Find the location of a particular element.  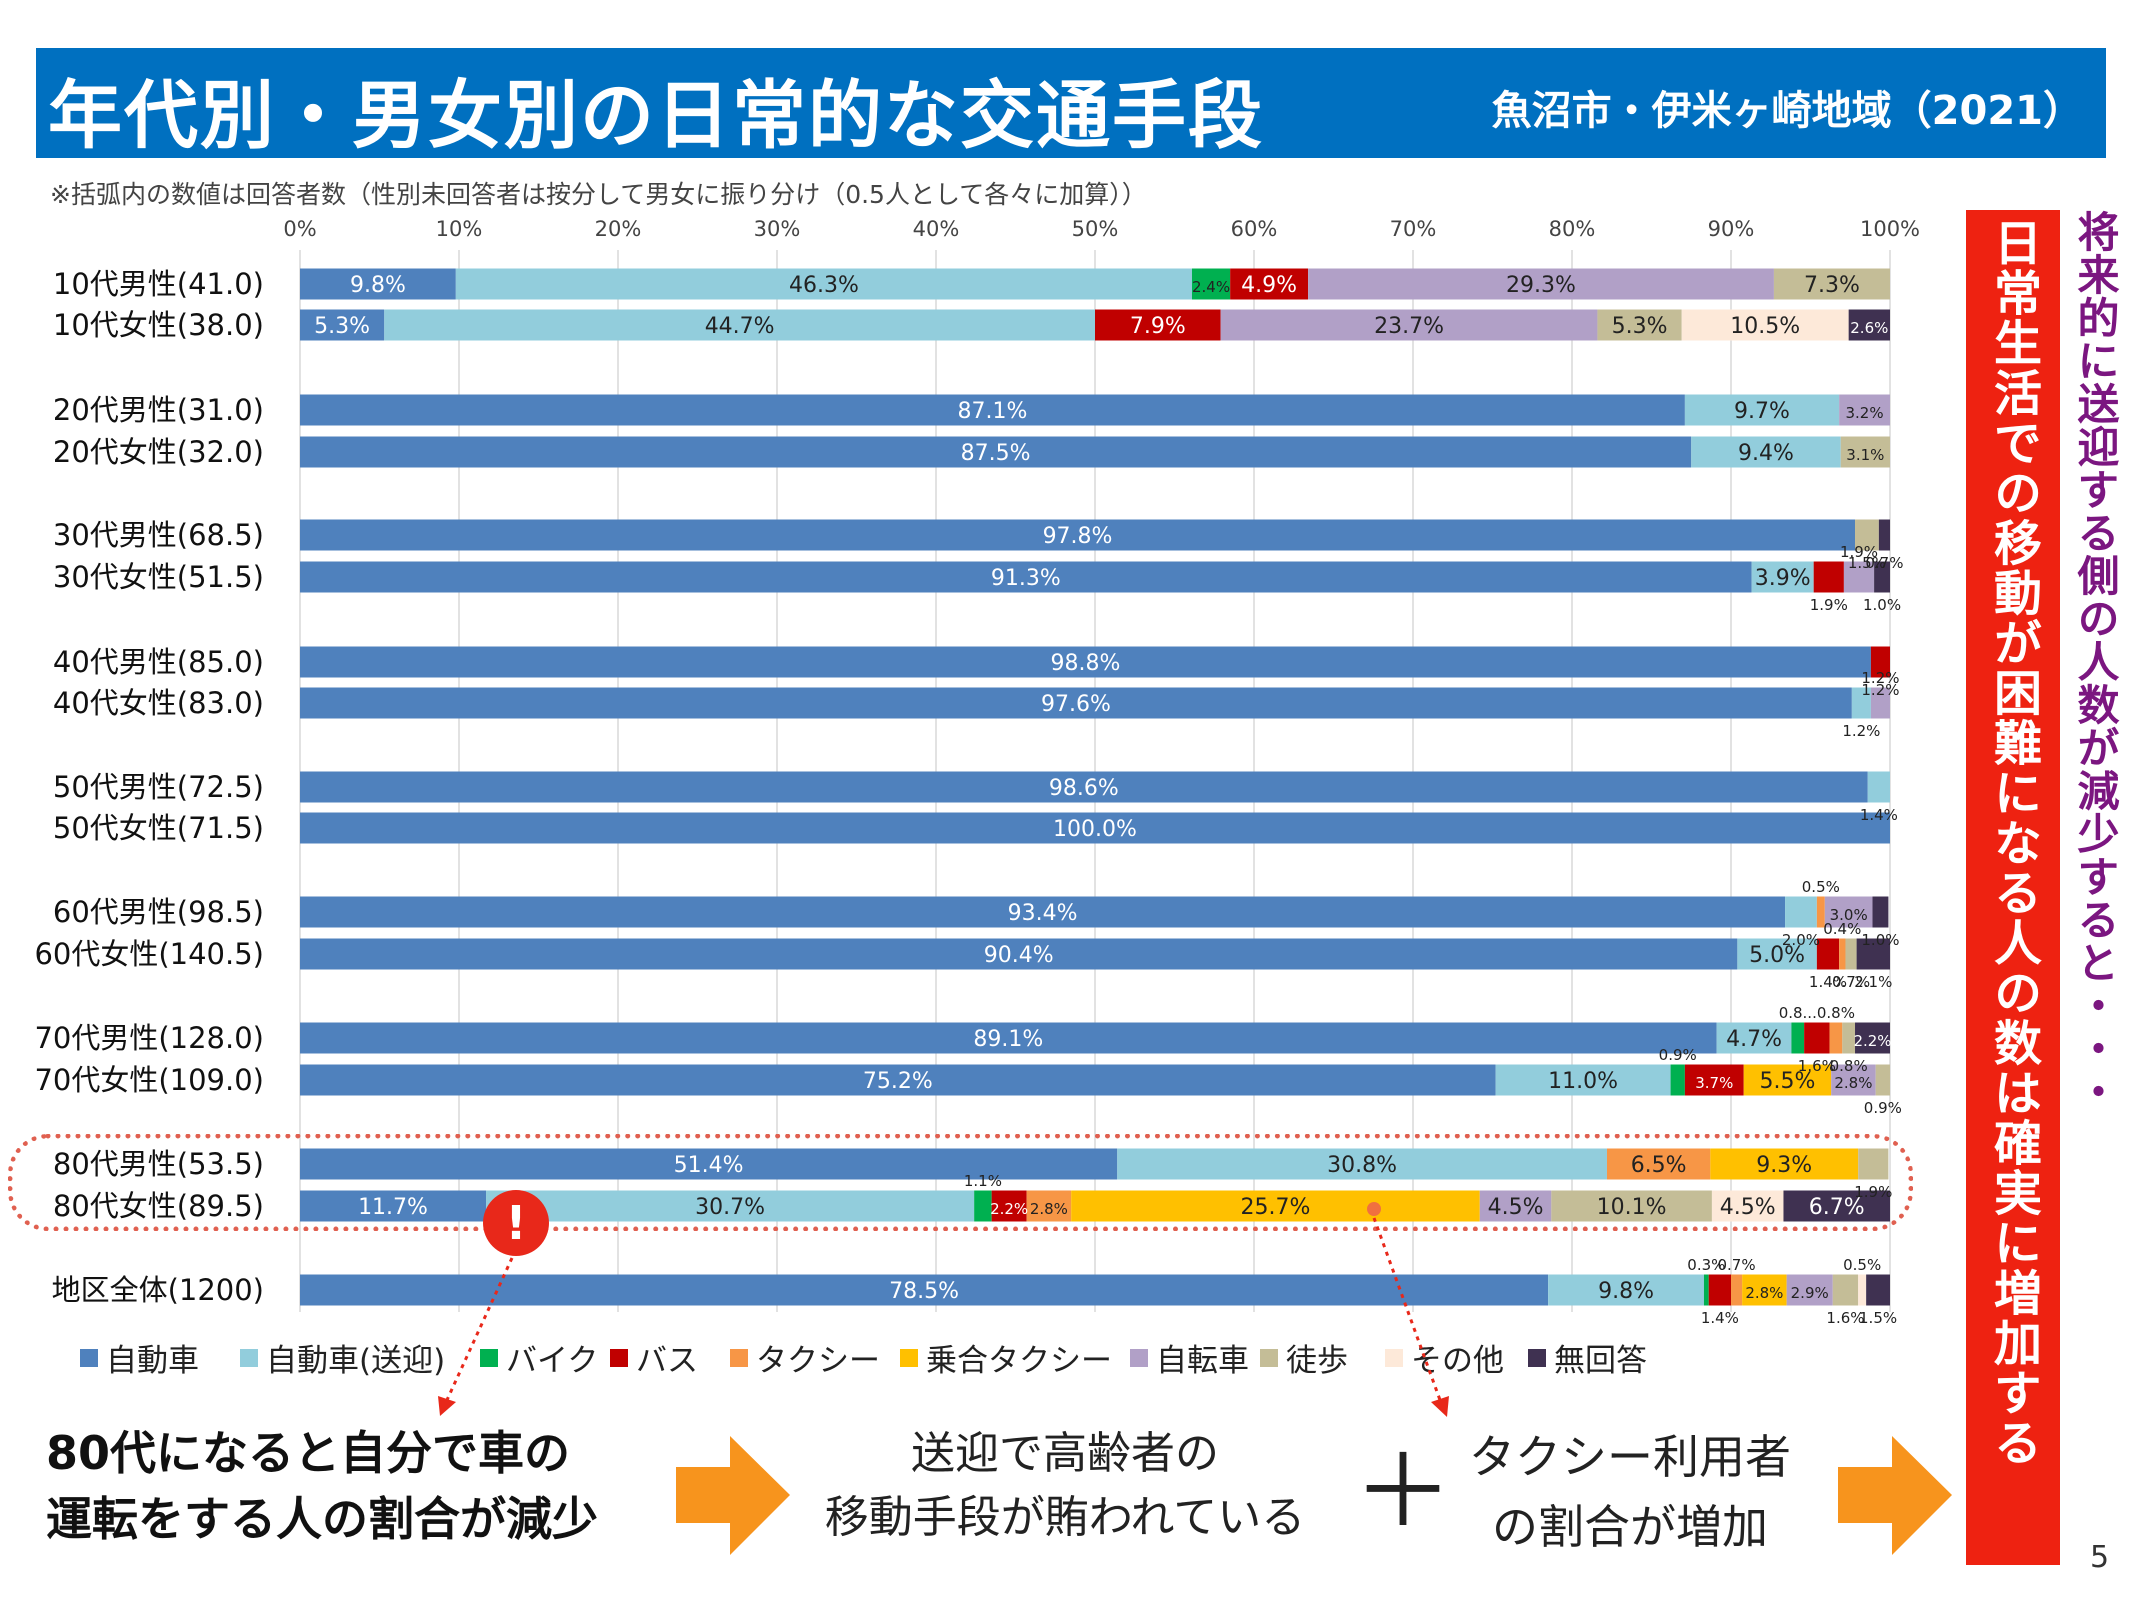

row-label: 30代男性(68.5) is located at coordinates (158, 535).